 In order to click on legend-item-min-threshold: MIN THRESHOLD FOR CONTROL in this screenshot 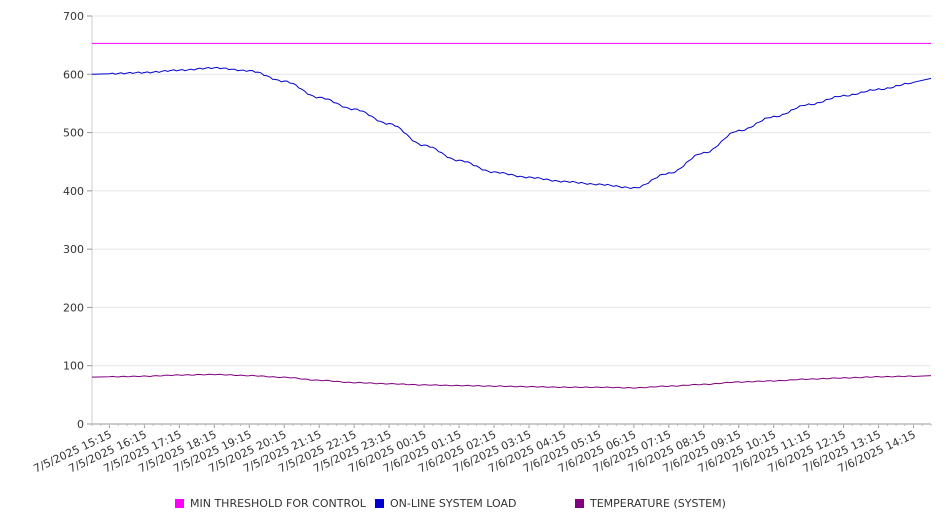, I will do `click(270, 503)`.